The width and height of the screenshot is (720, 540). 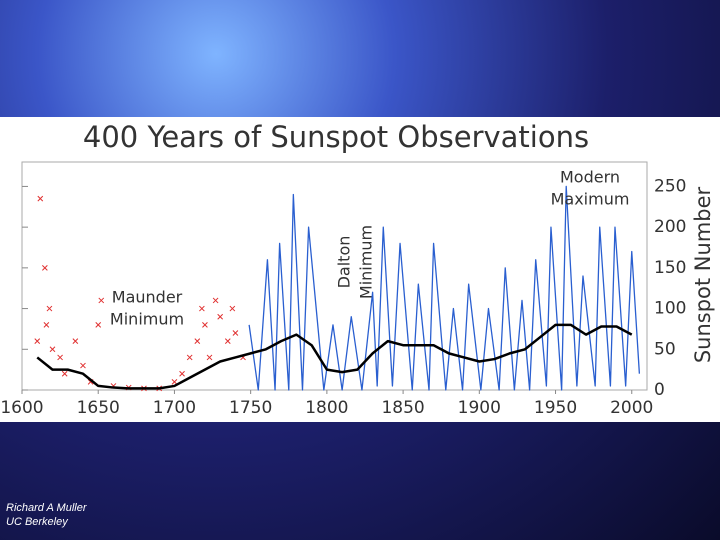 What do you see at coordinates (670, 268) in the screenshot?
I see `y-tick-label: 150` at bounding box center [670, 268].